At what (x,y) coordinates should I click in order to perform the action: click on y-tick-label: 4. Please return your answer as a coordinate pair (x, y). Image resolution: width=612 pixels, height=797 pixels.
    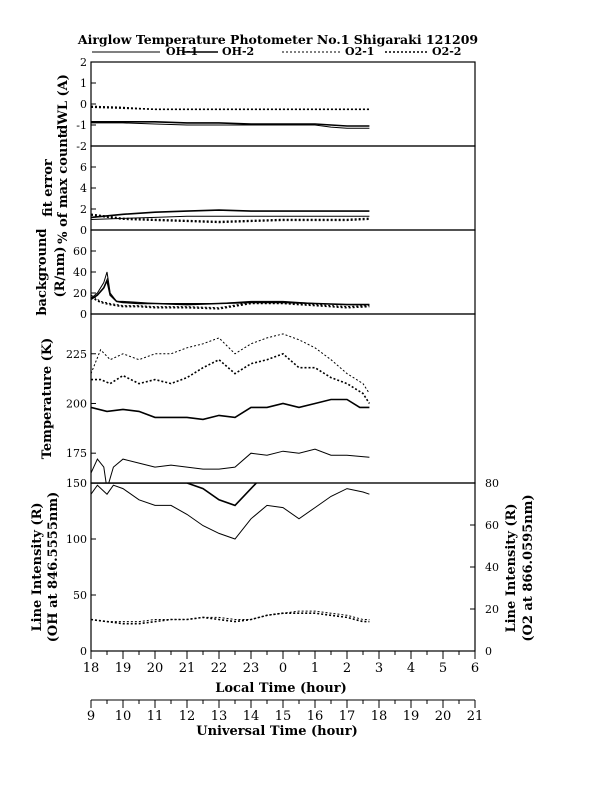
    Looking at the image, I should click on (83, 188).